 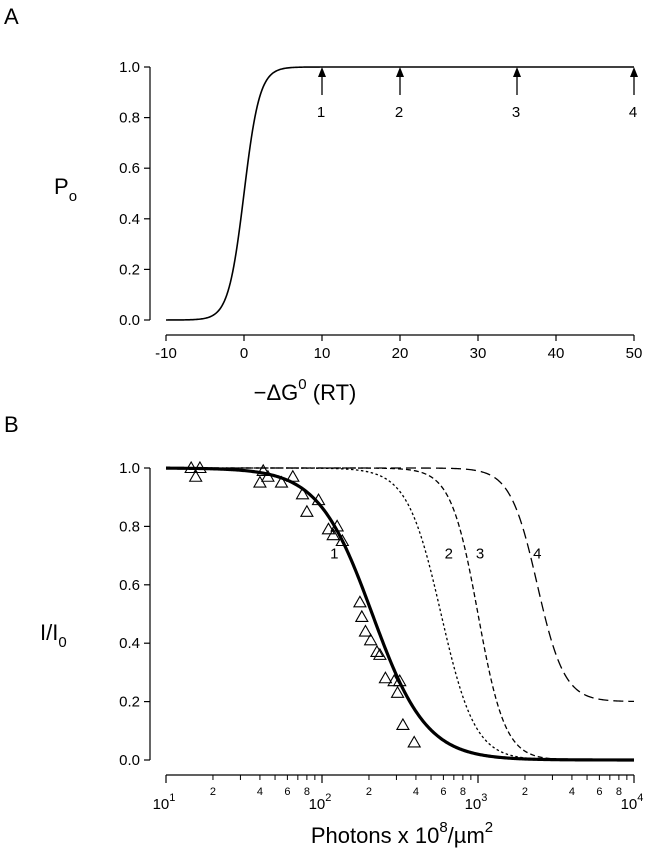 I want to click on panel-a-x-tick-label: 0, so click(x=244, y=353).